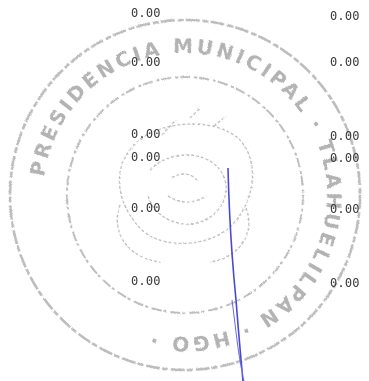 The width and height of the screenshot is (369, 381). What do you see at coordinates (146, 281) in the screenshot?
I see `amount-col-a-6: 0.00` at bounding box center [146, 281].